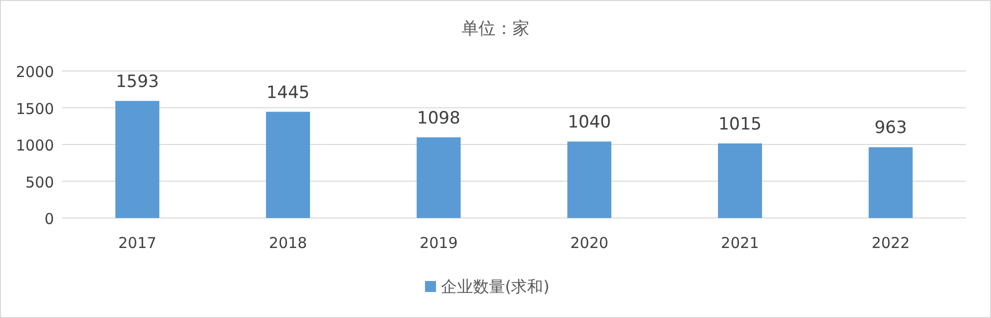 The width and height of the screenshot is (991, 318). I want to click on data-label: 1040, so click(589, 122).